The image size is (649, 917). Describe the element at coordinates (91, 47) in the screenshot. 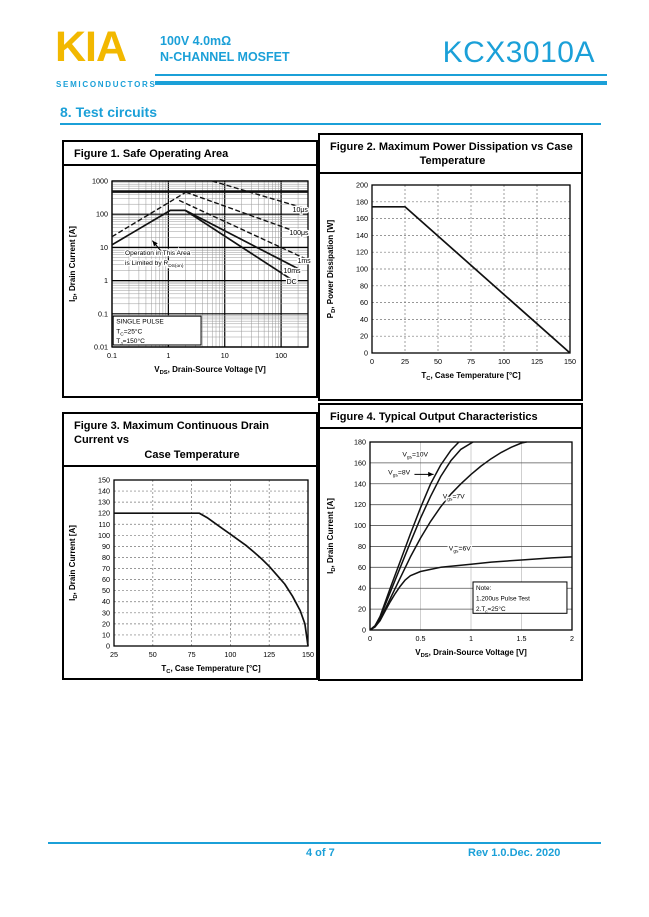

I see `kia-logo: KIA` at that location.